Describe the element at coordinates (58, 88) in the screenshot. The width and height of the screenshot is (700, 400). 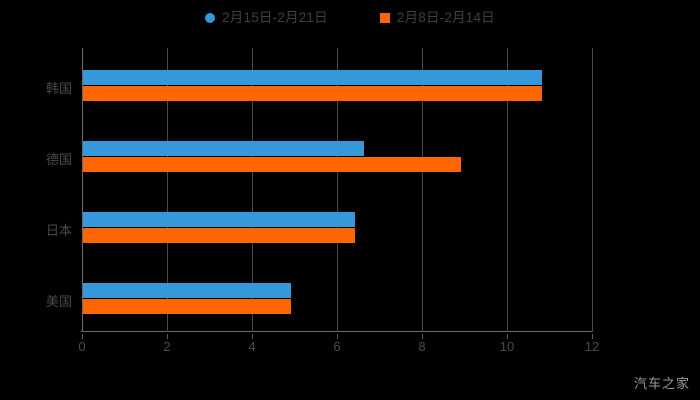
I see `y-axis-label-0: 韩国` at that location.